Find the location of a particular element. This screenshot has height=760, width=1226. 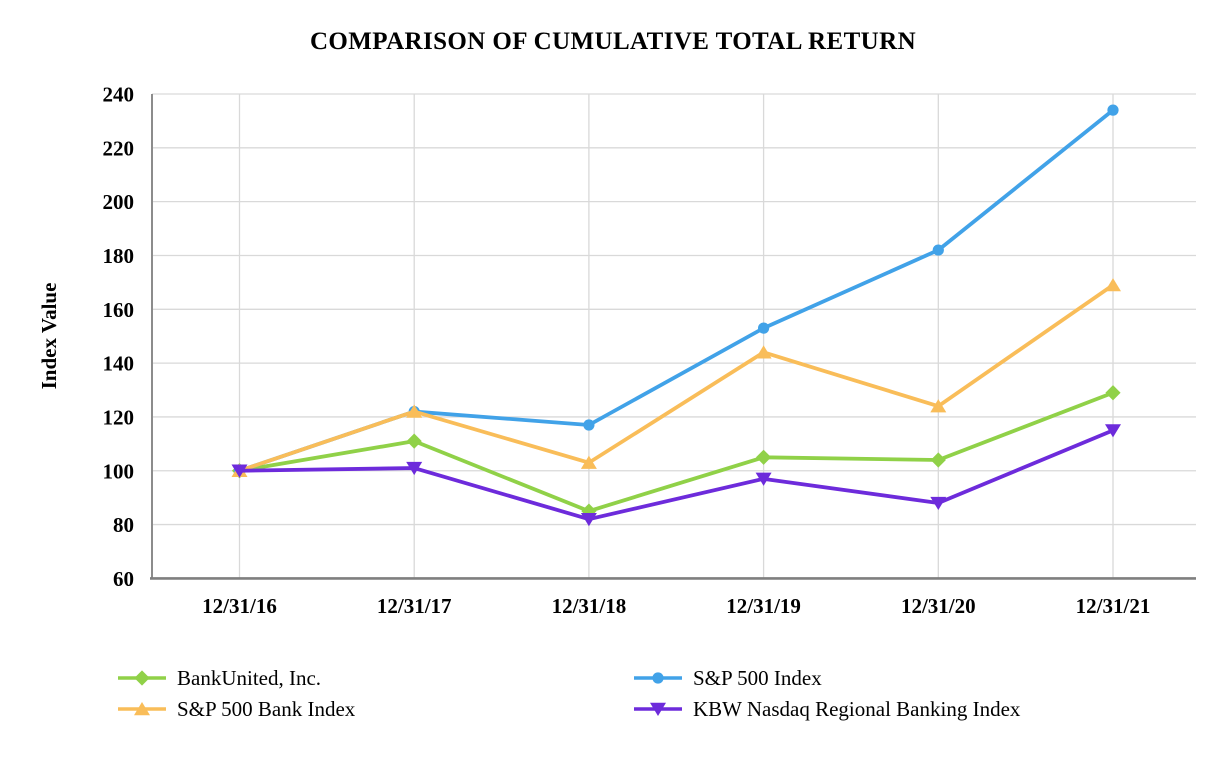

legend-marker-triangle-up-icon is located at coordinates (142, 709).